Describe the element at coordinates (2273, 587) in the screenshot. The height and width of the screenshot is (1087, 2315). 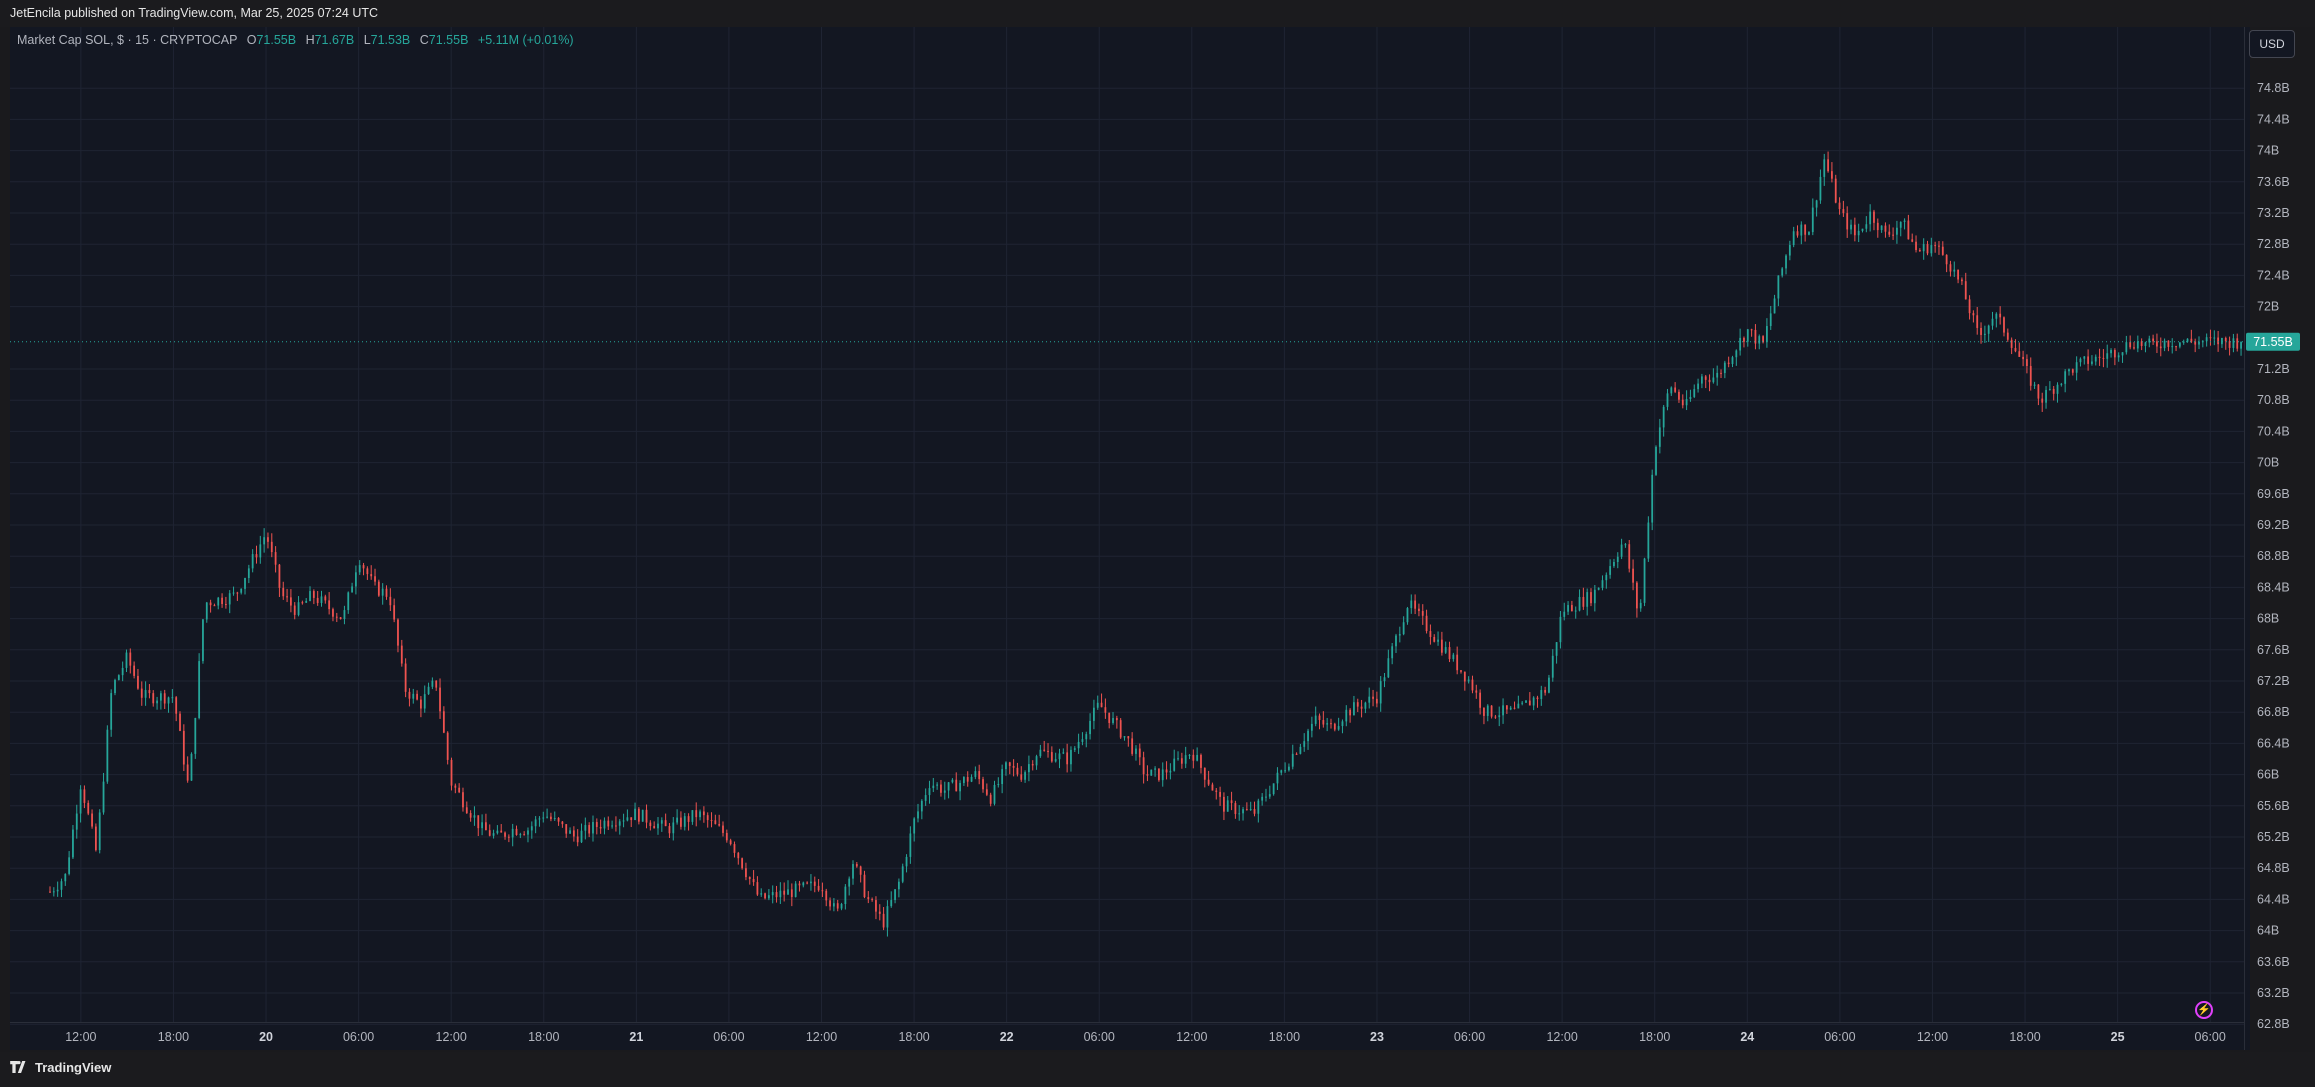
I see `price-tick-label: 68.4B` at that location.